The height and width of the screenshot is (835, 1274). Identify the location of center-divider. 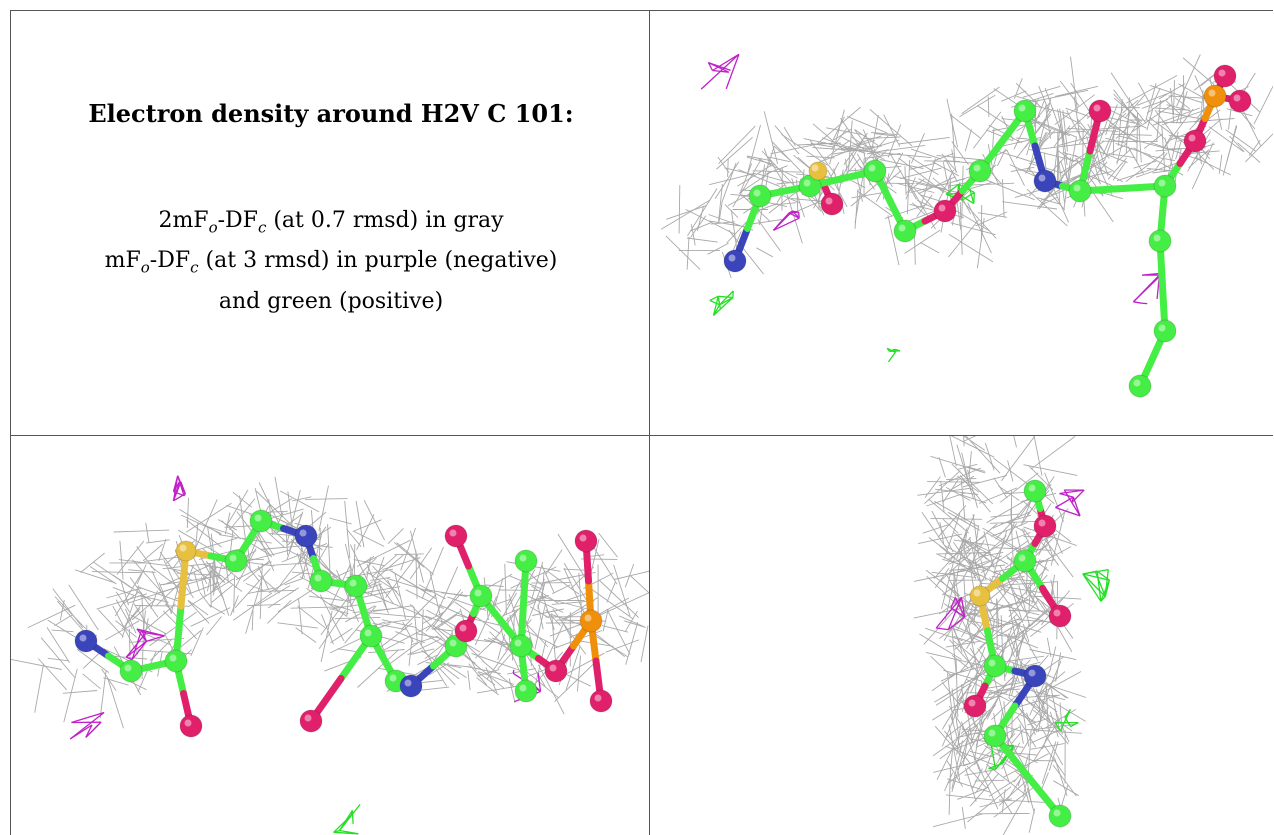
(649, 422).